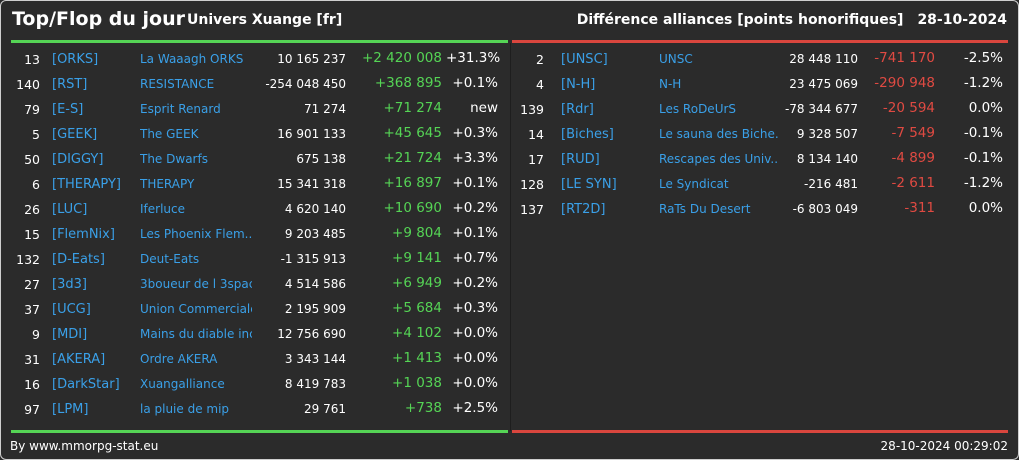 The image size is (1019, 460). I want to click on top-row: 5 [GEEK] The GEEK 16 901 133 +45 645 +0.3%, so click(255, 135).